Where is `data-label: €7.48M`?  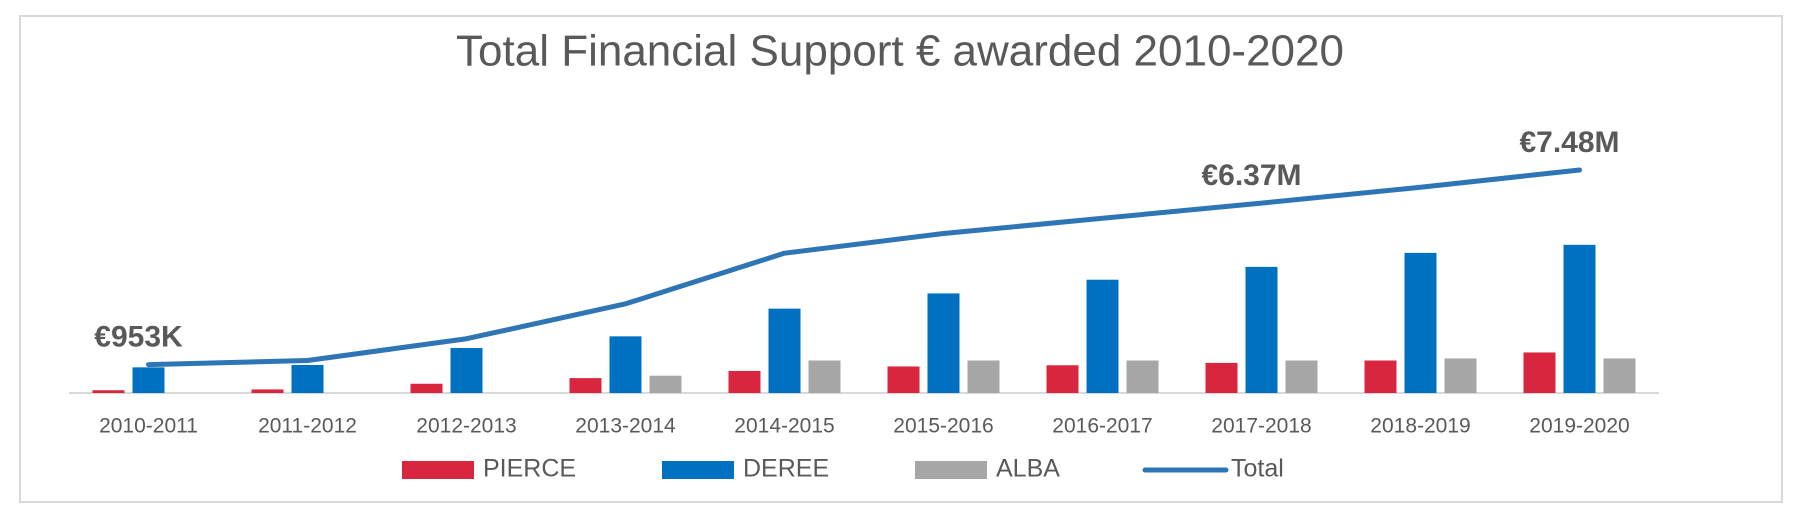 data-label: €7.48M is located at coordinates (1569, 142).